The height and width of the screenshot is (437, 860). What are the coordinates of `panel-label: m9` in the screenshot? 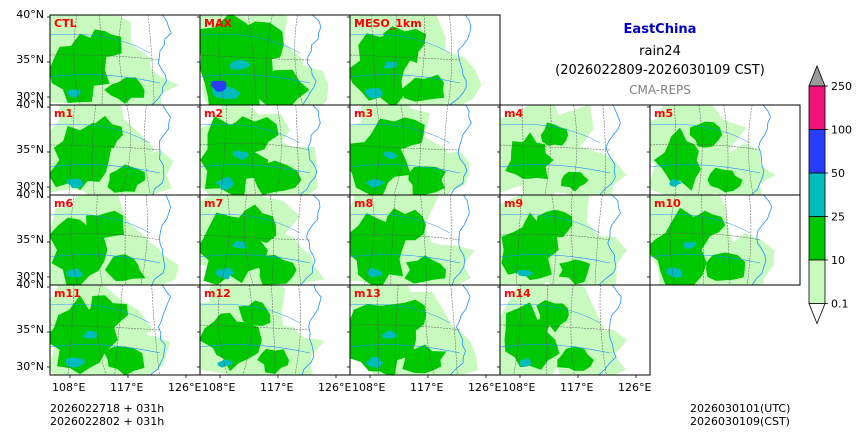 It's located at (513, 203).